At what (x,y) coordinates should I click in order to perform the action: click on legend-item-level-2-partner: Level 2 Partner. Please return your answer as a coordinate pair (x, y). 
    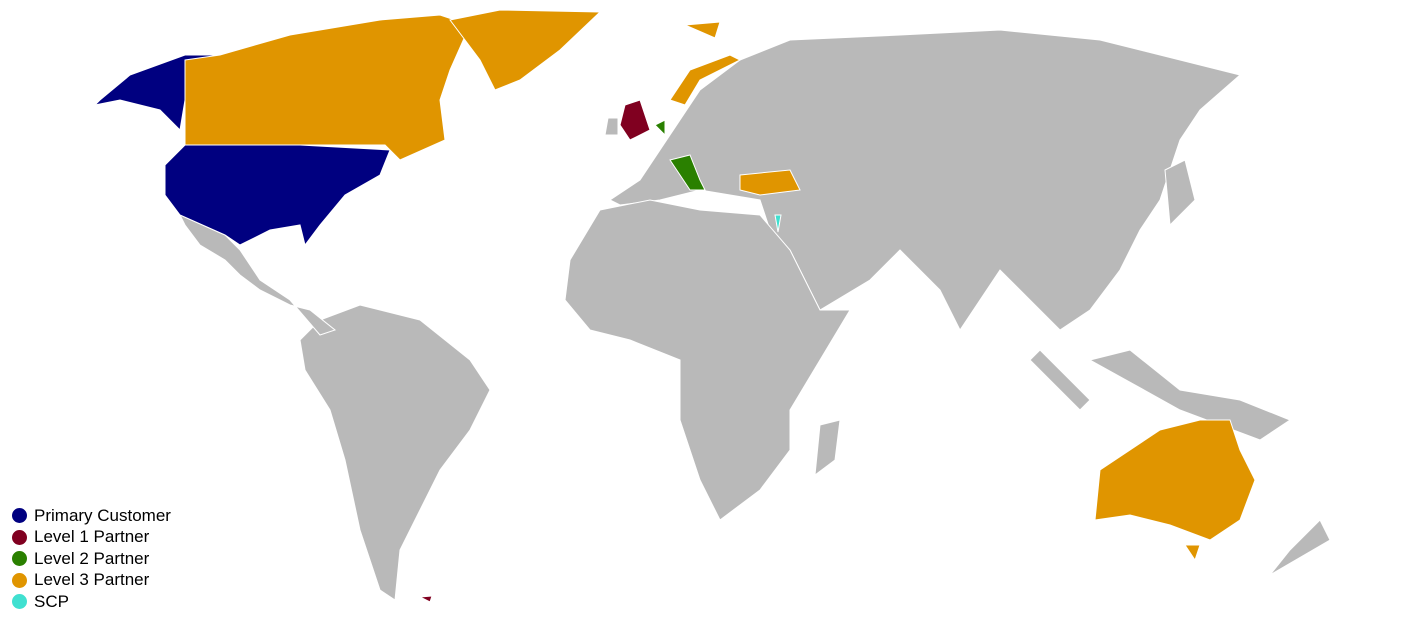
    Looking at the image, I should click on (91, 559).